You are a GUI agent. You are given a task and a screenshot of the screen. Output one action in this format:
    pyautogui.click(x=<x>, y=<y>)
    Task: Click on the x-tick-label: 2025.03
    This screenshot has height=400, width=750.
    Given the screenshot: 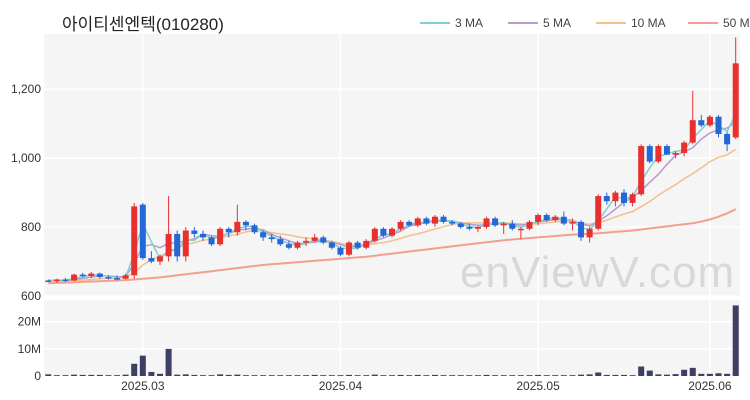 What is the action you would take?
    pyautogui.click(x=143, y=386)
    